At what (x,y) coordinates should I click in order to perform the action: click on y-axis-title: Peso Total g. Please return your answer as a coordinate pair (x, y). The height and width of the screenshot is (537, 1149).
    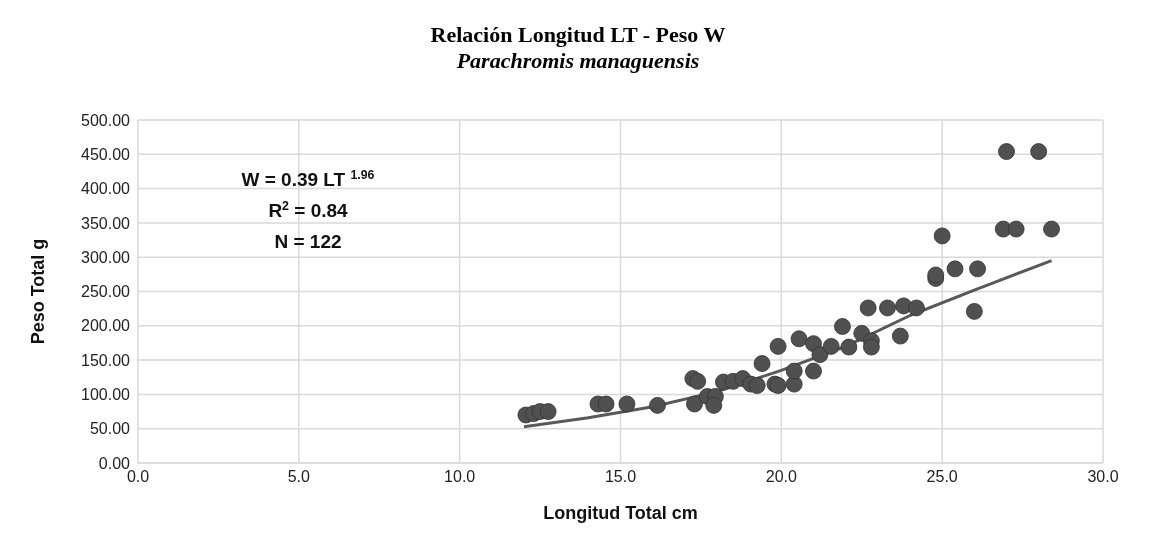
    Looking at the image, I should click on (38, 291).